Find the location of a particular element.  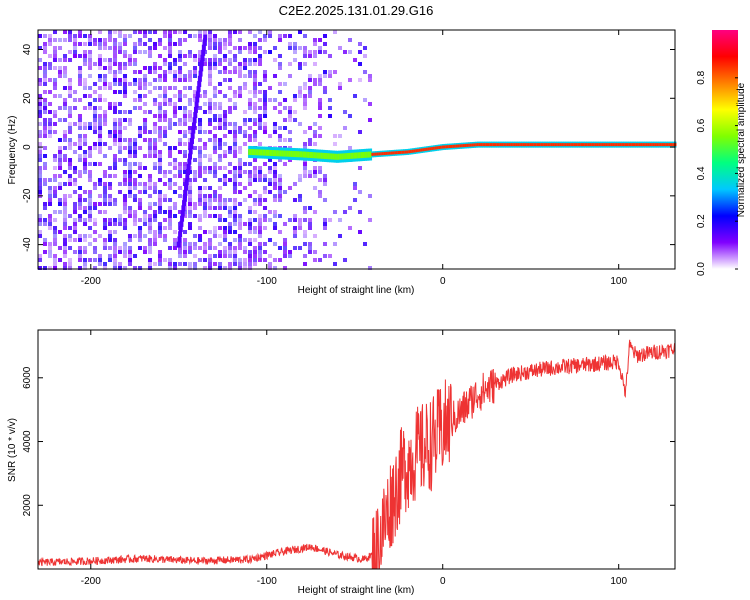

colorbar-tick-label: 0.2 is located at coordinates (701, 221).